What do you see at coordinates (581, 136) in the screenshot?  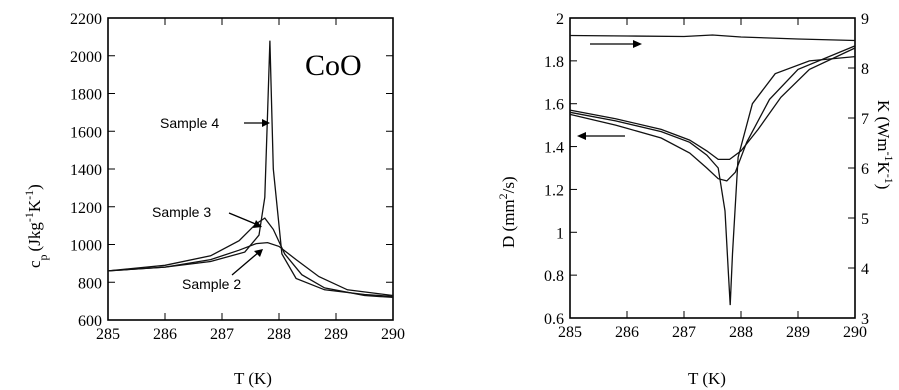 I see `left-axis-arrowhead` at bounding box center [581, 136].